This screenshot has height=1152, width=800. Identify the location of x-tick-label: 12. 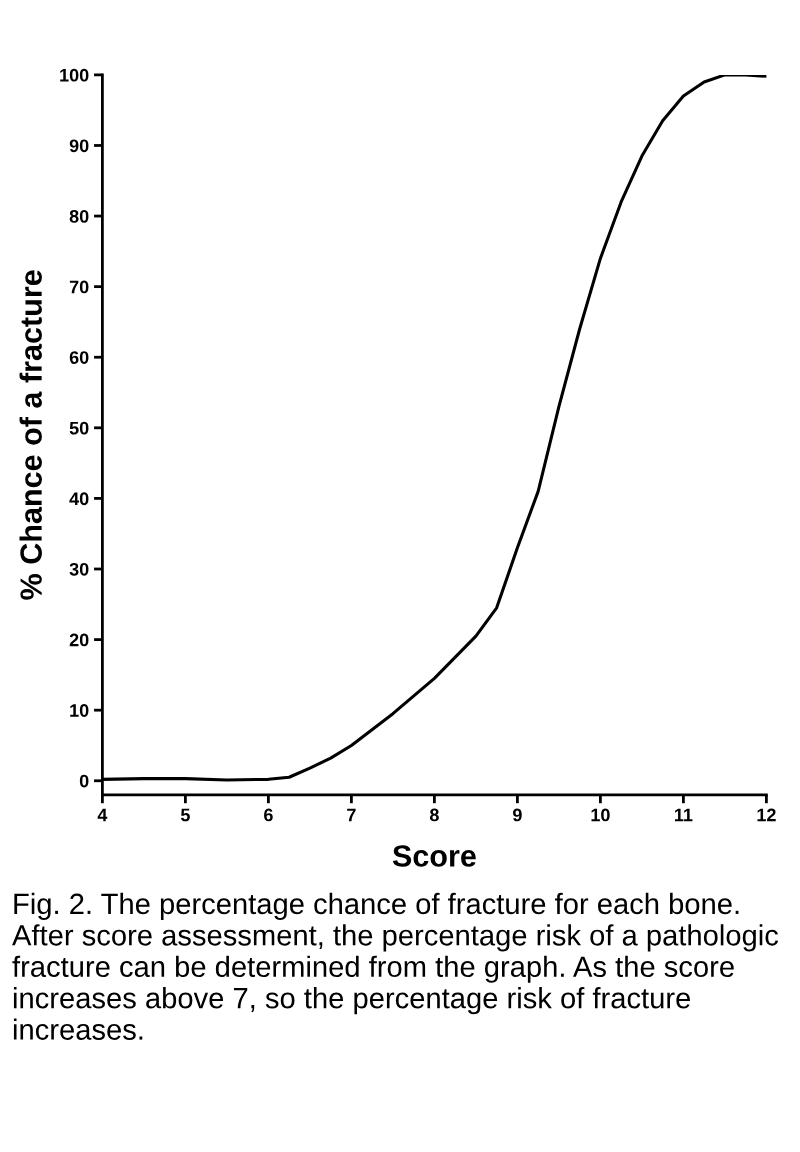
(766, 815).